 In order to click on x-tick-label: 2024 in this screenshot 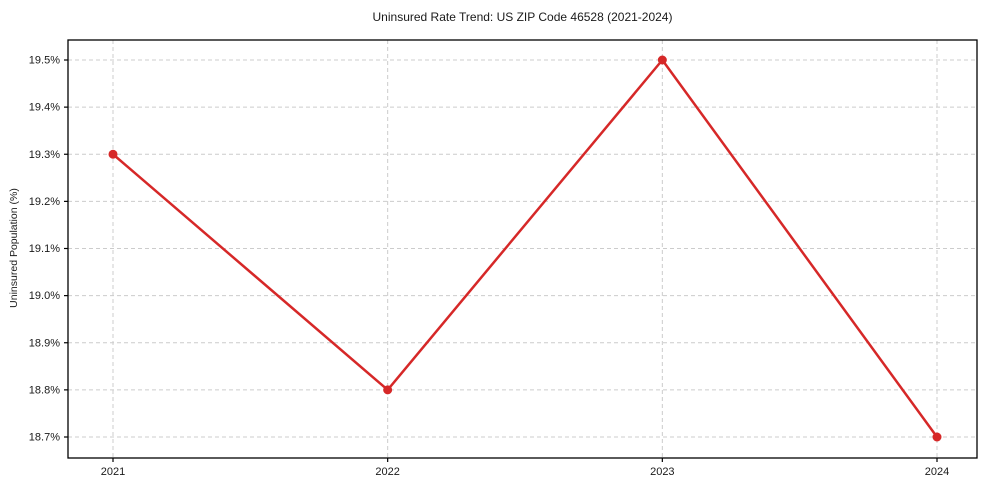, I will do `click(937, 472)`.